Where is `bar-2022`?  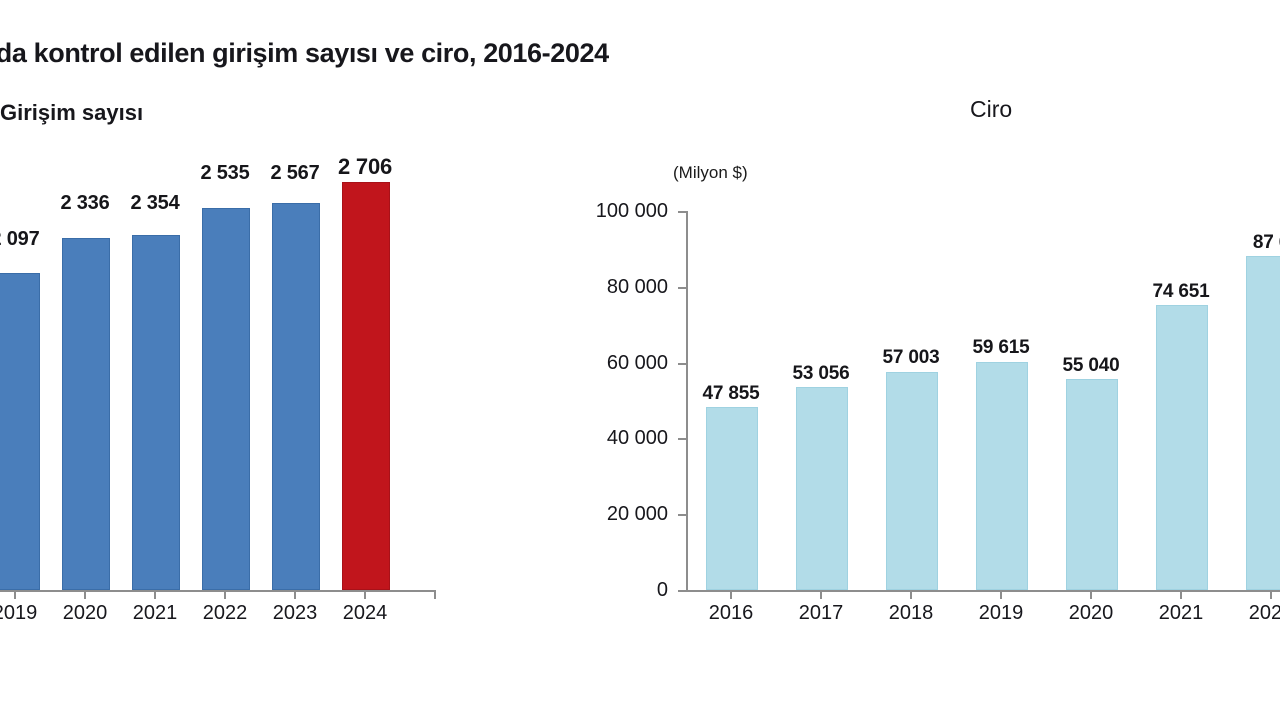
bar-2022 is located at coordinates (226, 399).